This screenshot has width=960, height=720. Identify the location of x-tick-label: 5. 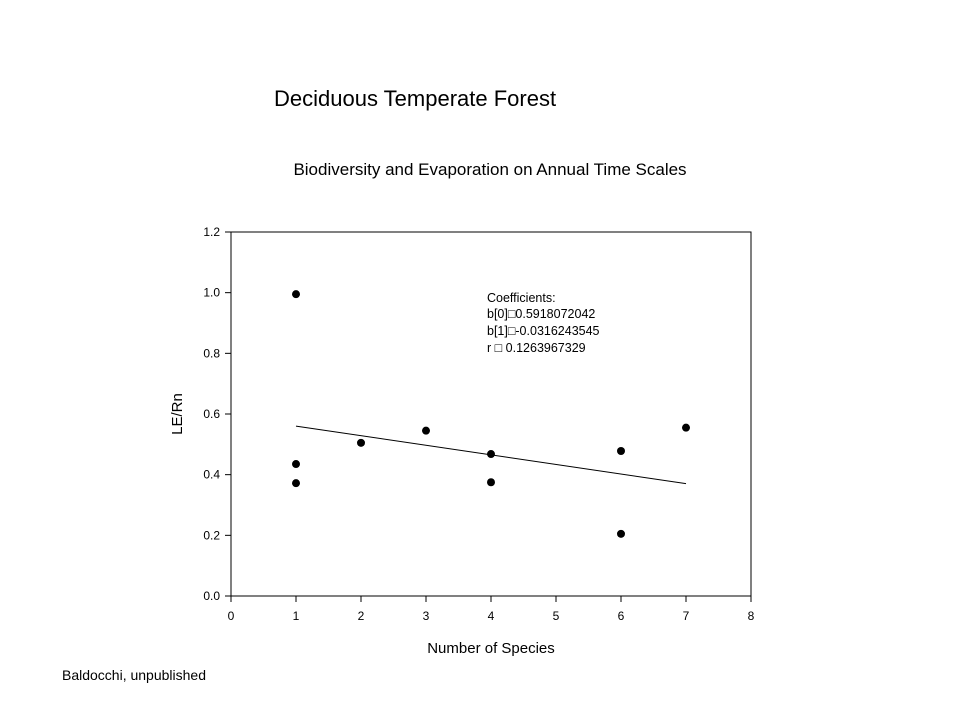
(556, 616).